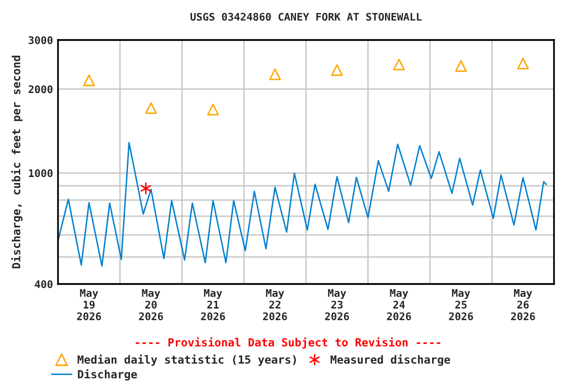 Image resolution: width=576 pixels, height=384 pixels. Describe the element at coordinates (43, 284) in the screenshot. I see `y-tick-label: 400` at that location.